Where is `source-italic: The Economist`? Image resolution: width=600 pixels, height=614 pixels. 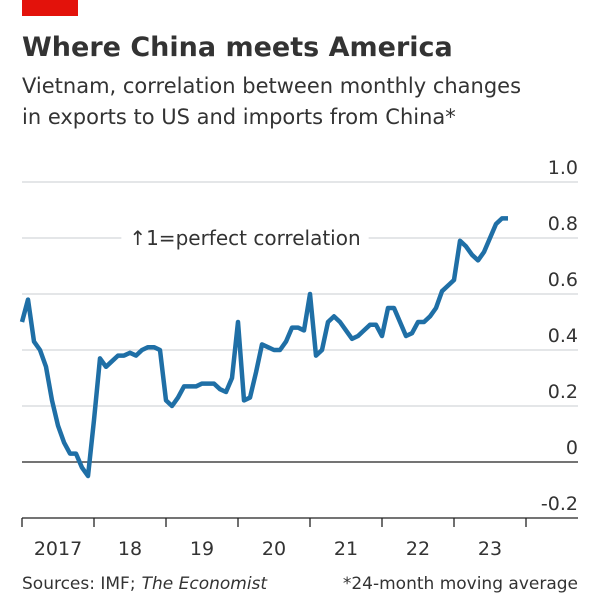 source-italic: The Economist is located at coordinates (205, 584).